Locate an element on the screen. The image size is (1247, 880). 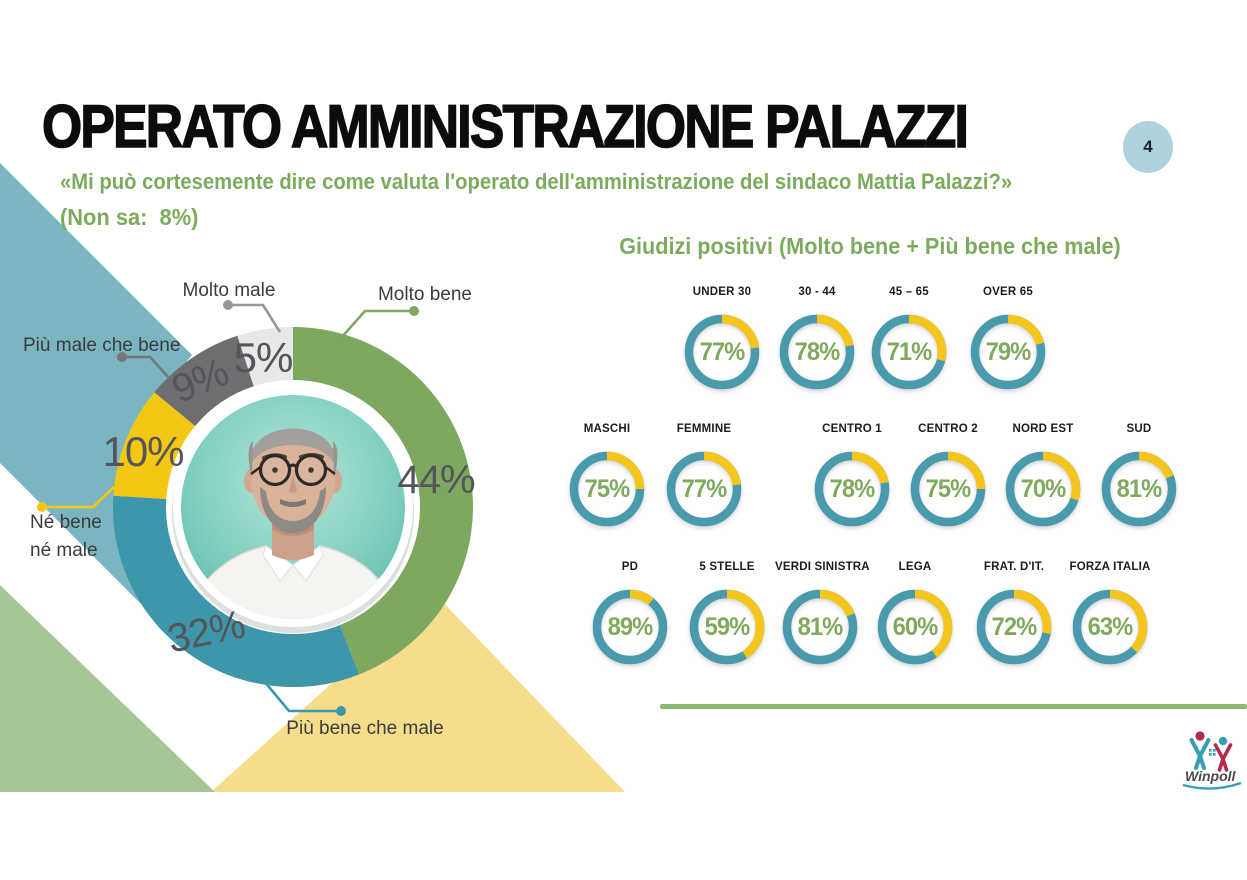
gauge-centro-1: CENTRO 1 78% is located at coordinates (852, 474).